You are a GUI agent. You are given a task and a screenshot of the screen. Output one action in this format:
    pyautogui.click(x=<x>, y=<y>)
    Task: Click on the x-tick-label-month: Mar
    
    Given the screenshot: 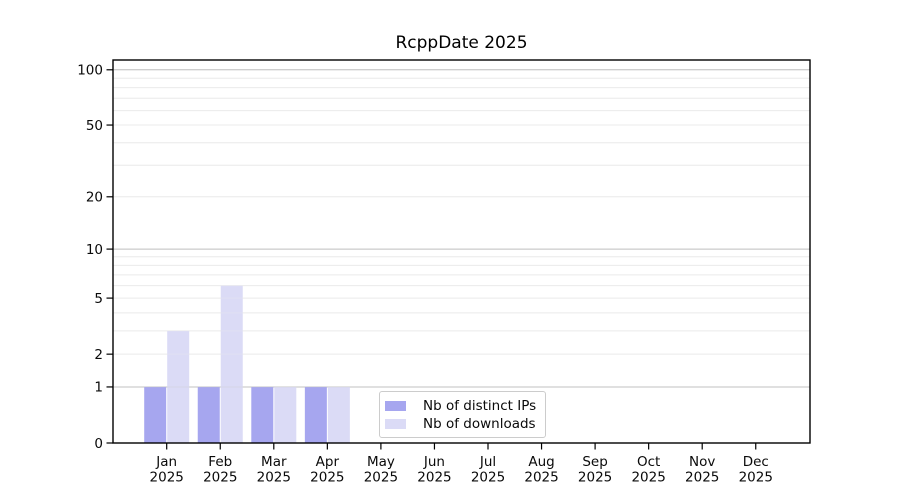 What is the action you would take?
    pyautogui.click(x=274, y=462)
    